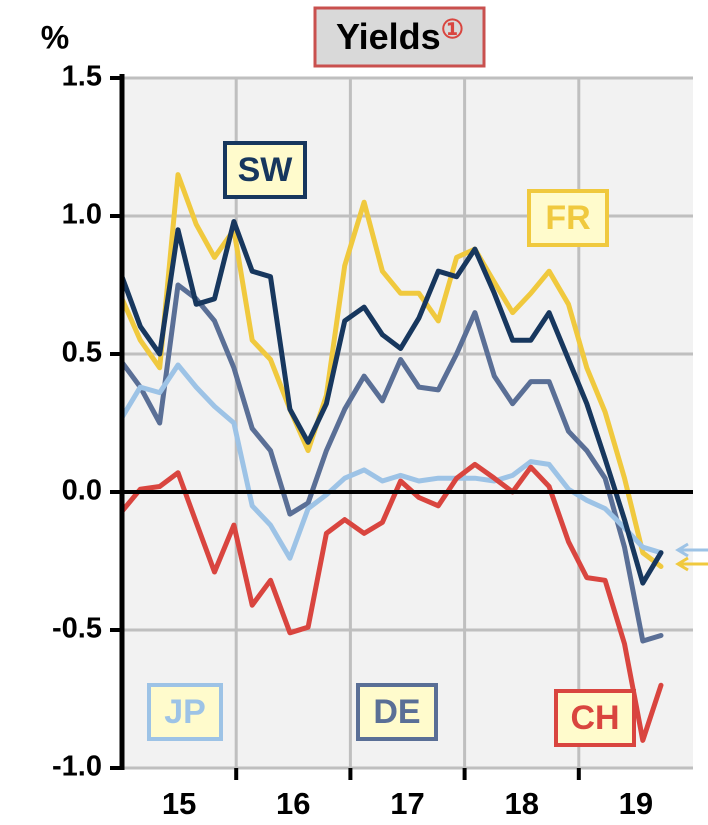 Image resolution: width=708 pixels, height=825 pixels. What do you see at coordinates (77, 629) in the screenshot?
I see `y-tick-label: -0.5` at bounding box center [77, 629].